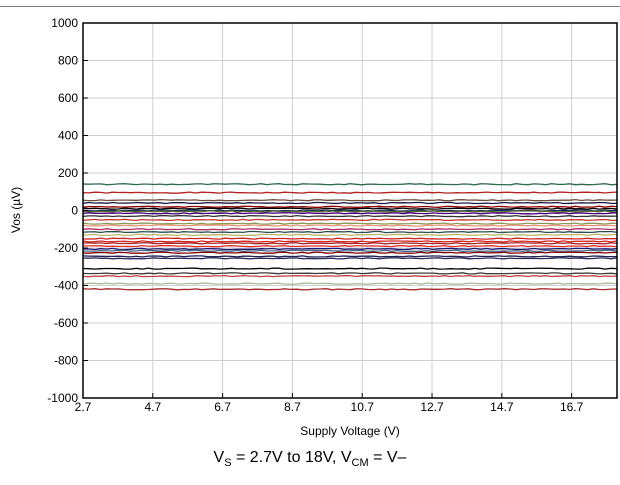 The width and height of the screenshot is (620, 485). What do you see at coordinates (66, 248) in the screenshot?
I see `y-tick-label: -200` at bounding box center [66, 248].